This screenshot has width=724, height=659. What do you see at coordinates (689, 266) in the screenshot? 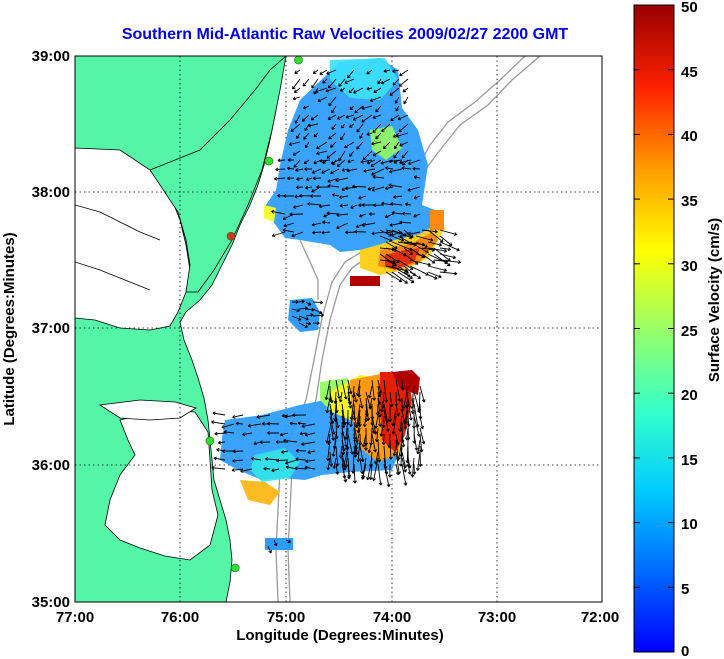
I see `colorbar-tick-label: 30` at bounding box center [689, 266].